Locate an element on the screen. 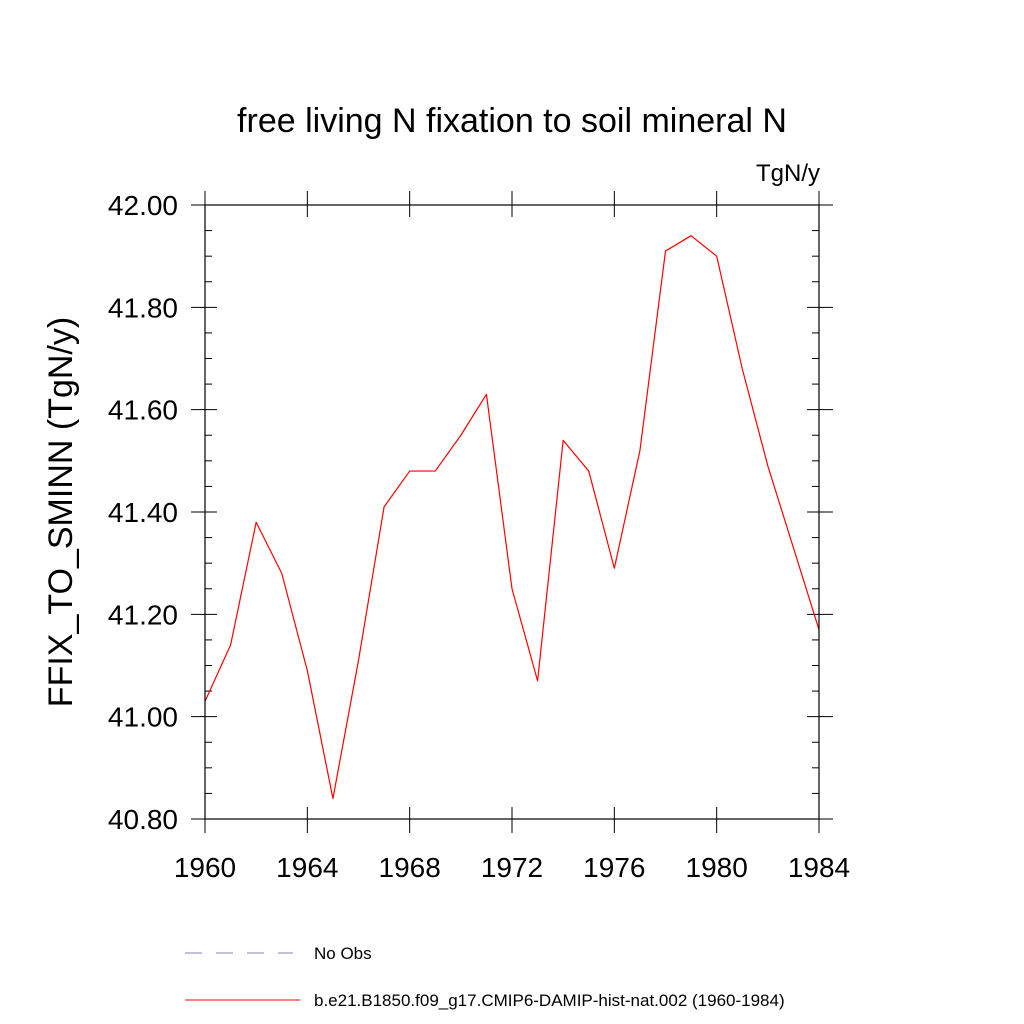  x-tick-label: 1972 is located at coordinates (512, 867).